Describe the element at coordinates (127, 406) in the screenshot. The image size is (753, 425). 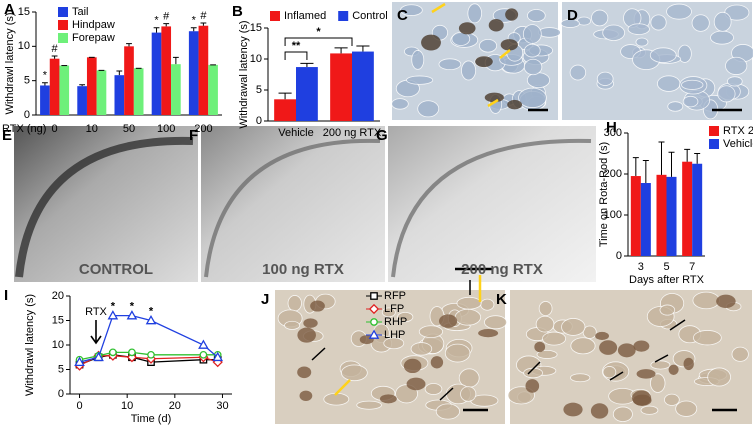
I see `x-tick-label: 10` at that location.